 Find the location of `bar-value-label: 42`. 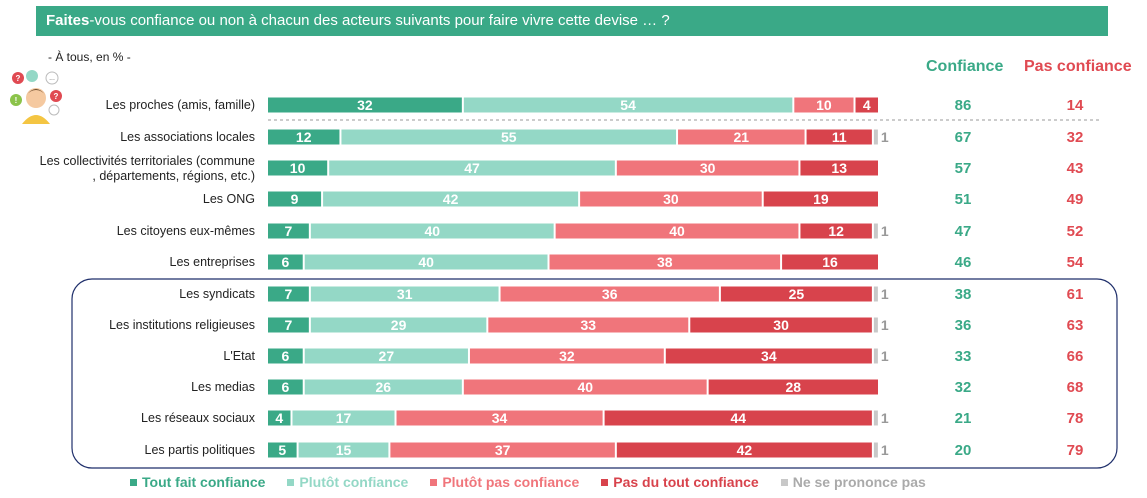

bar-value-label: 42 is located at coordinates (745, 450).